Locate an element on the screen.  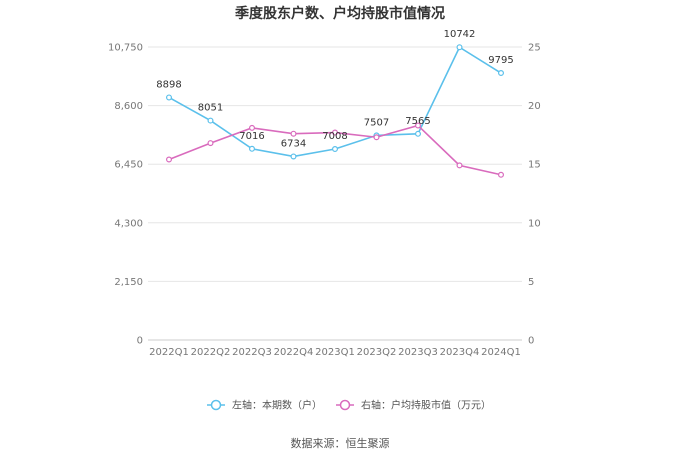
x-axis-tick-label: 2022Q2 is located at coordinates (211, 352).